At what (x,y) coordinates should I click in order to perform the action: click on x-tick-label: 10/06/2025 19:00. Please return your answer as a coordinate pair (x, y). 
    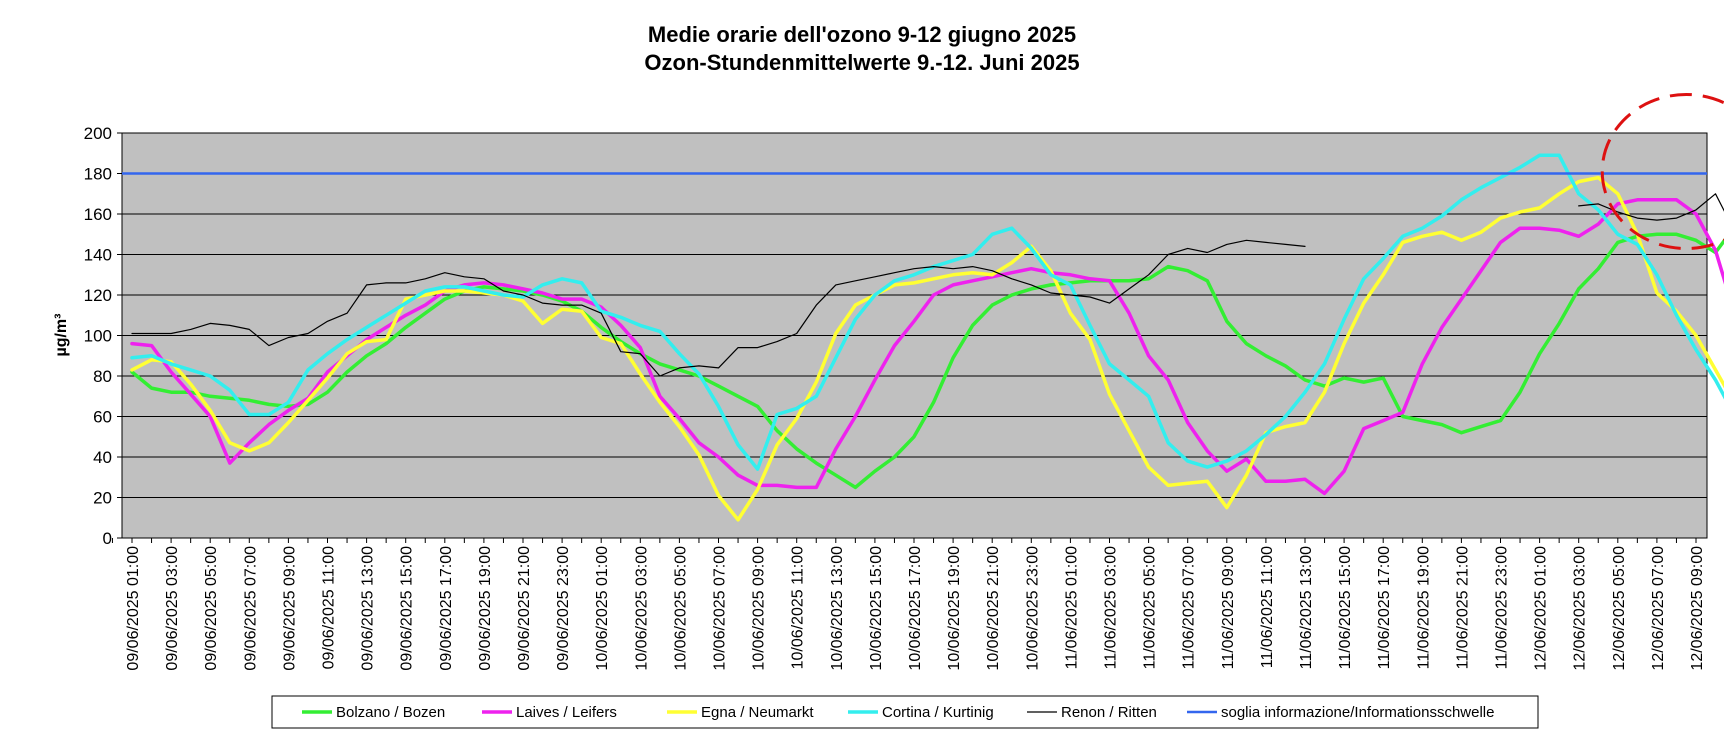
    Looking at the image, I should click on (954, 608).